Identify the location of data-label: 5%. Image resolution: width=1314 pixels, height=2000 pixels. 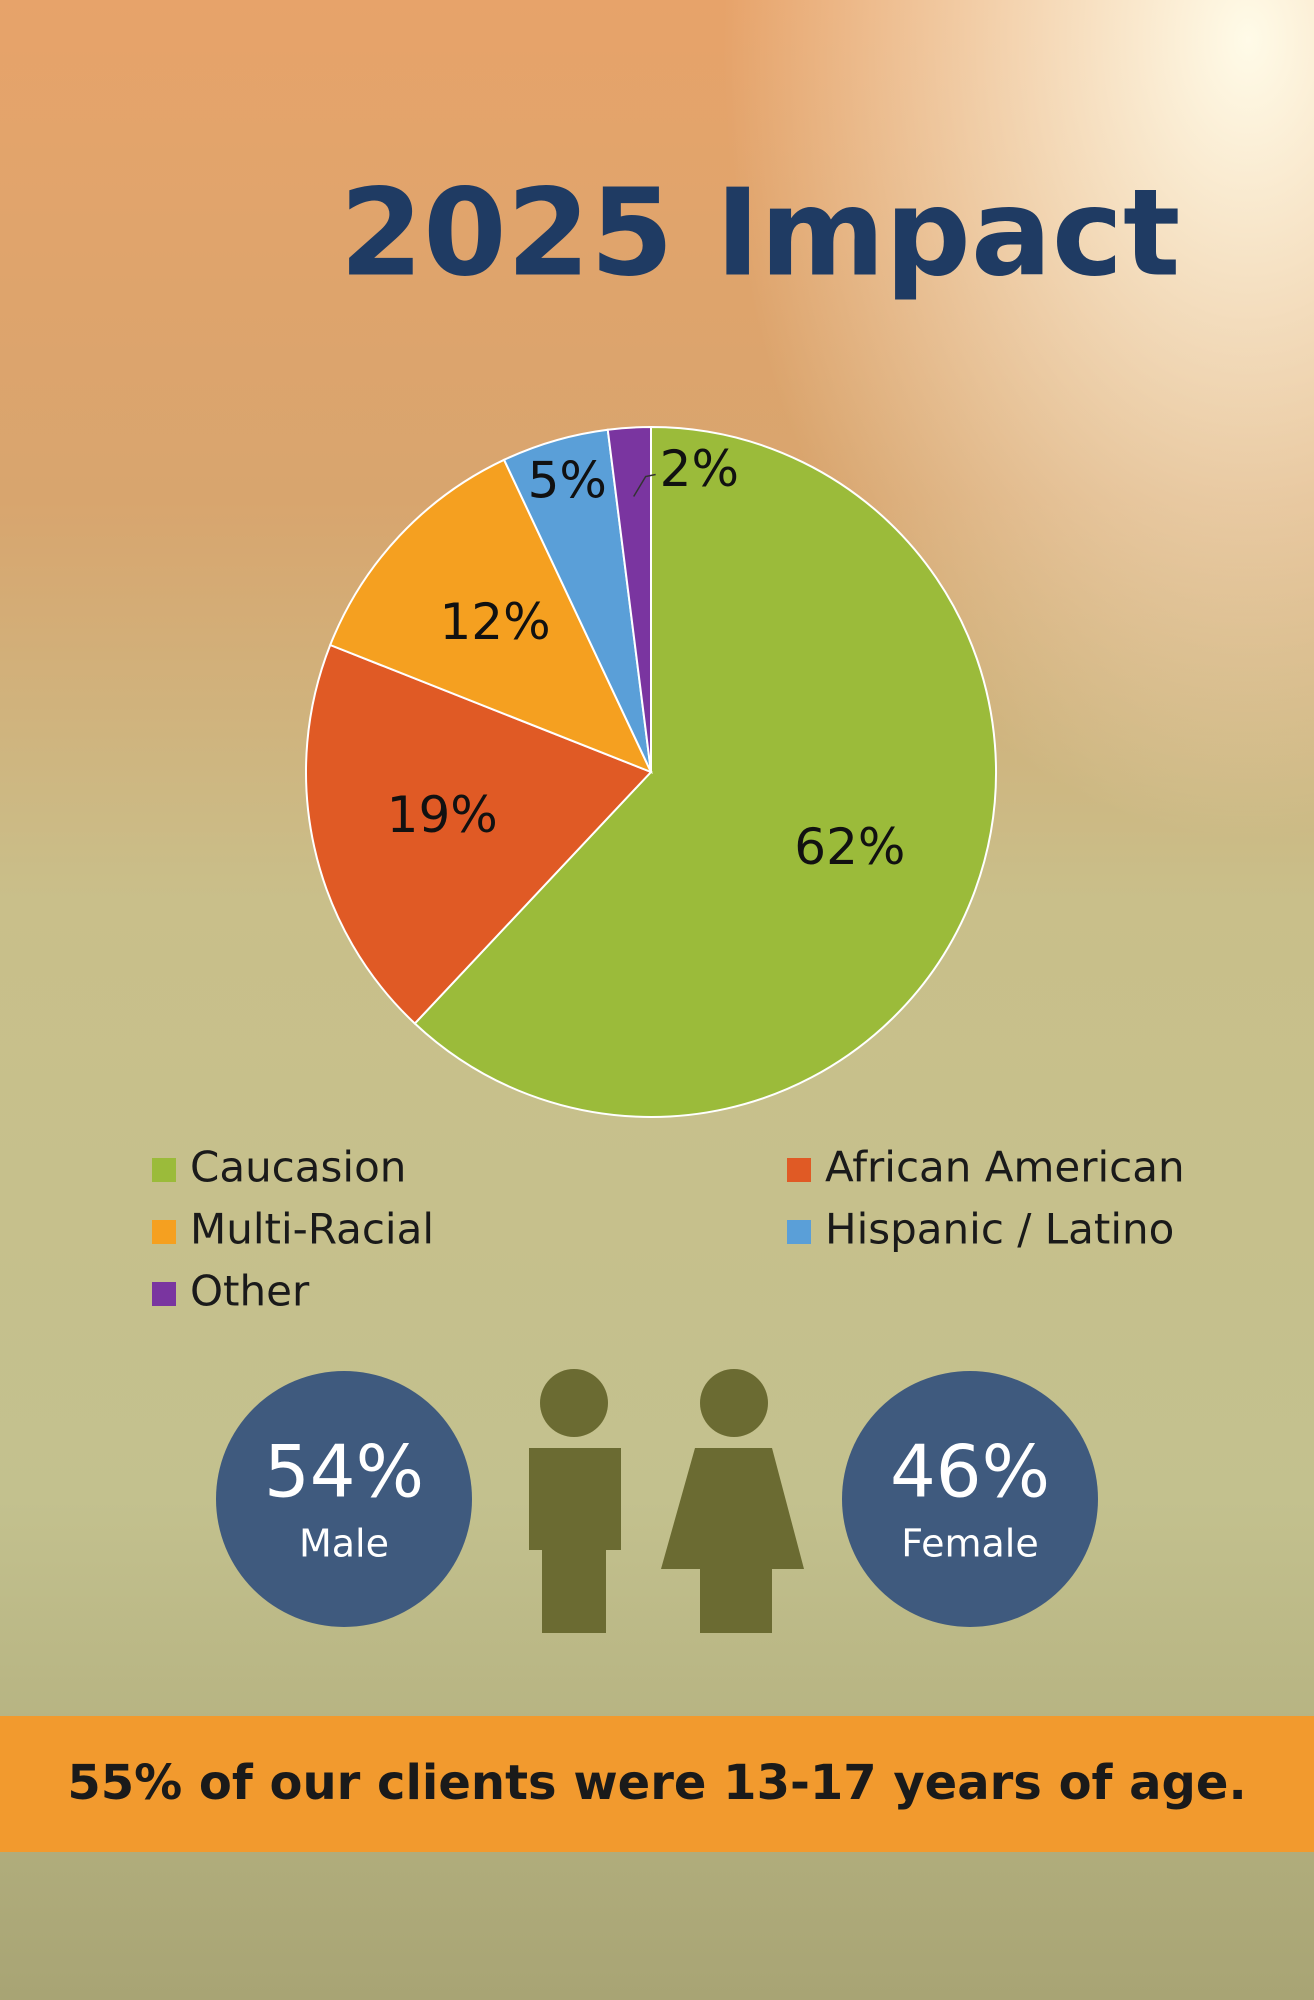
(567, 480).